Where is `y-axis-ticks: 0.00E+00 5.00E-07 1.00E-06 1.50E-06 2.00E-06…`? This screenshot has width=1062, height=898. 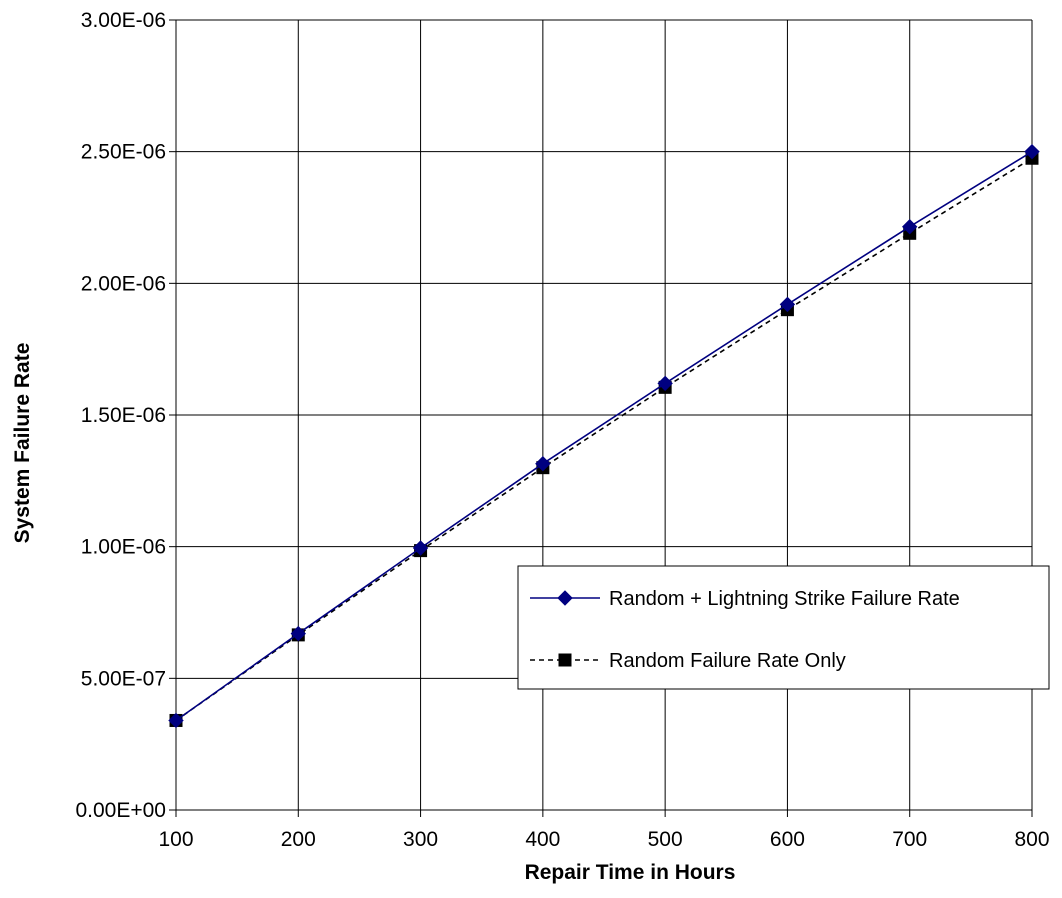 y-axis-ticks: 0.00E+00 5.00E-07 1.00E-06 1.50E-06 2.00E-06… is located at coordinates (125, 415).